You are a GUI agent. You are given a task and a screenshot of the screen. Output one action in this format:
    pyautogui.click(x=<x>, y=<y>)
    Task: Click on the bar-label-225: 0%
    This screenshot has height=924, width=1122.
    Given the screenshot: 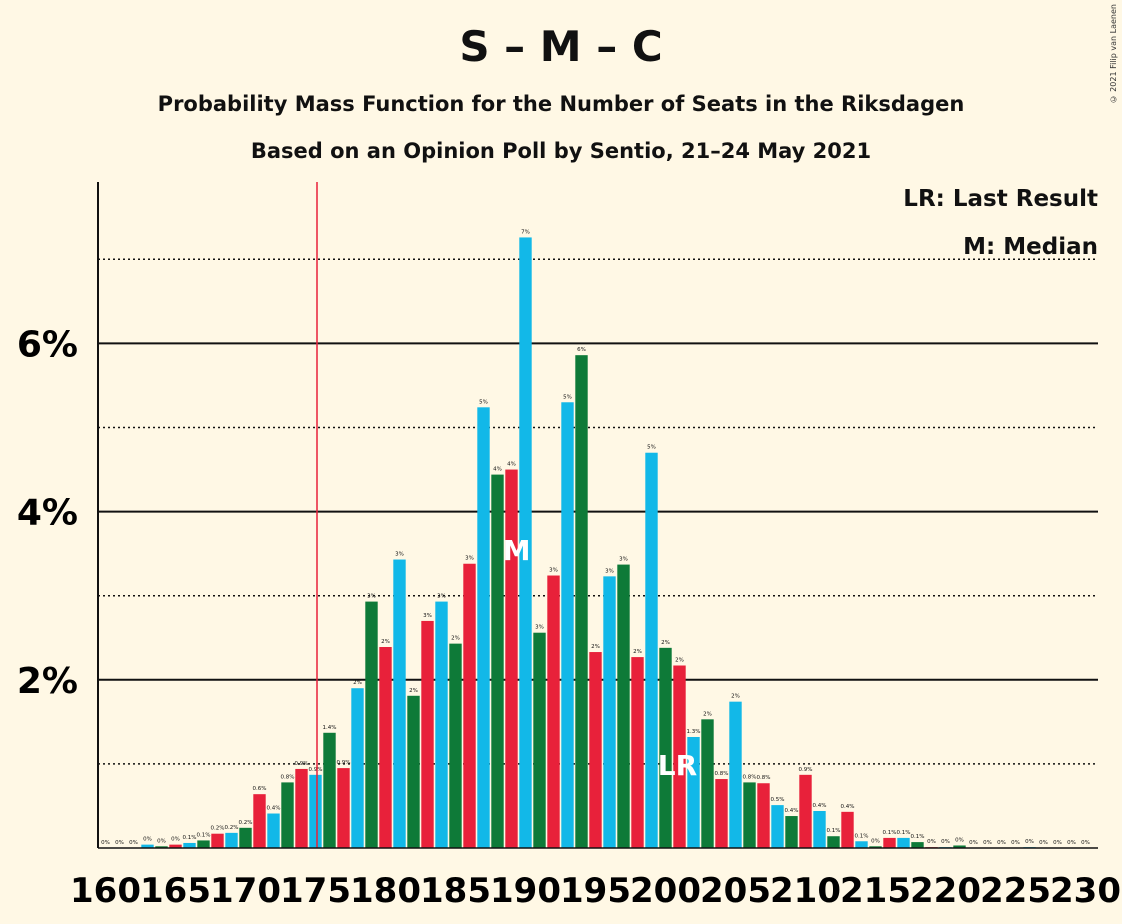 What is the action you would take?
    pyautogui.click(x=1015, y=843)
    